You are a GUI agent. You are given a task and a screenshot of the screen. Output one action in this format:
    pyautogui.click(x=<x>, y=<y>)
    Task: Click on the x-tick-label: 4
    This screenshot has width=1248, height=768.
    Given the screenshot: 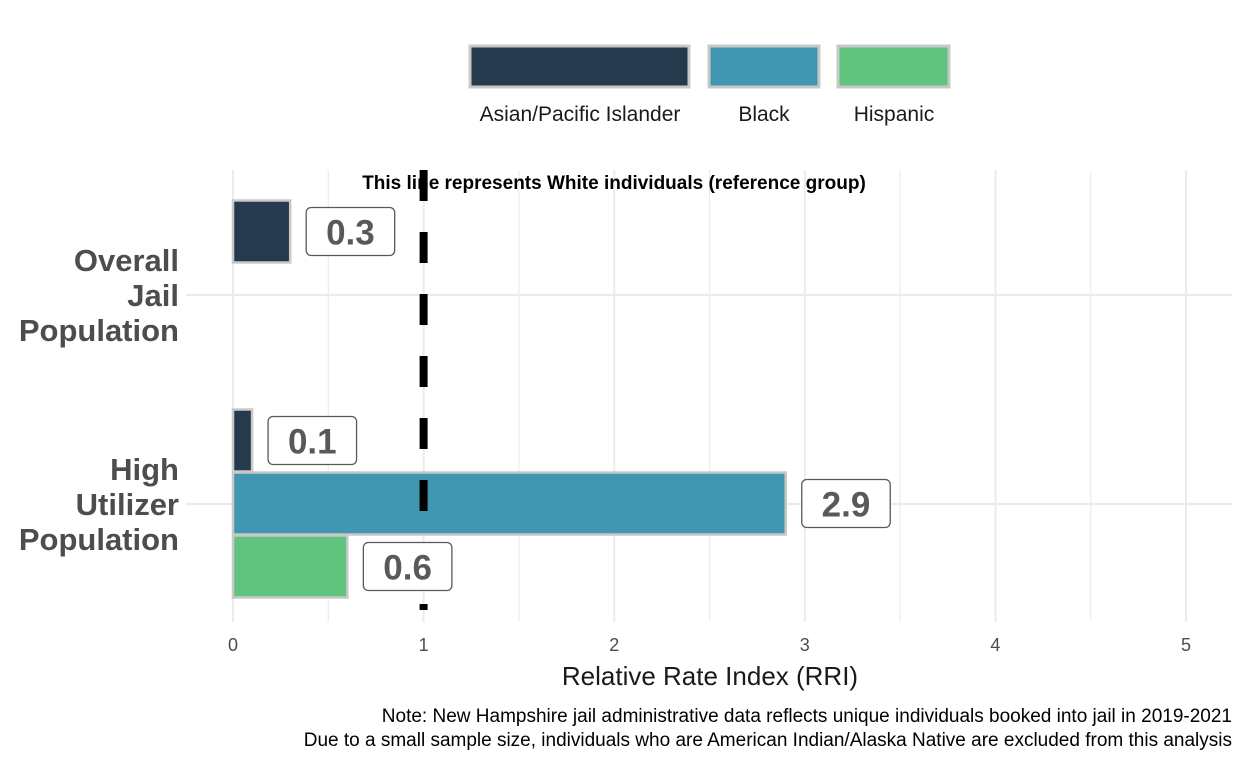 What is the action you would take?
    pyautogui.click(x=995, y=645)
    